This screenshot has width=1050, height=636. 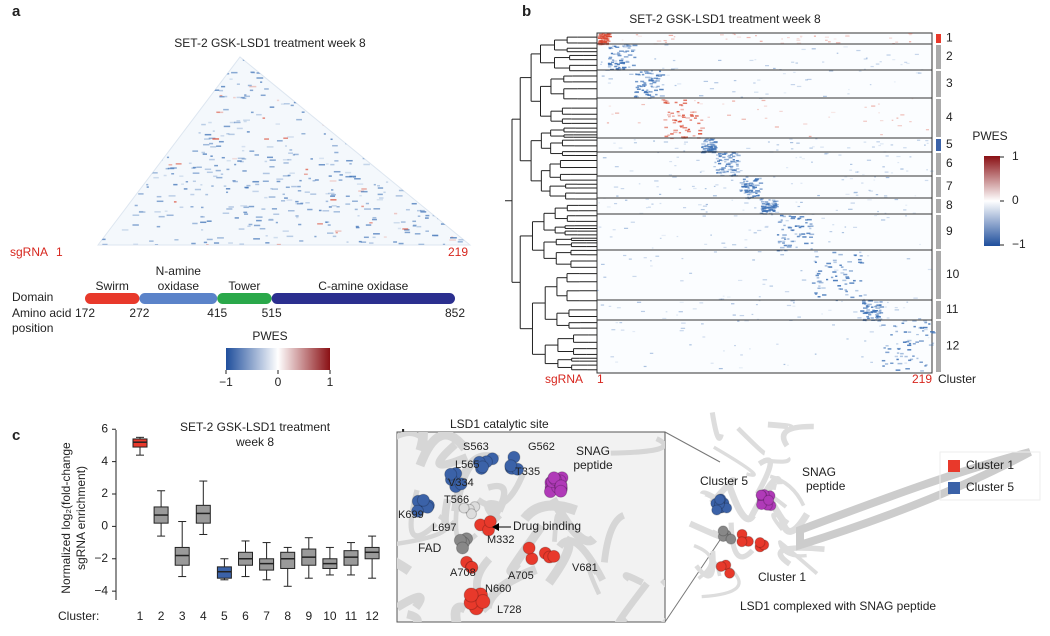 What do you see at coordinates (182, 556) in the screenshot?
I see `box` at bounding box center [182, 556].